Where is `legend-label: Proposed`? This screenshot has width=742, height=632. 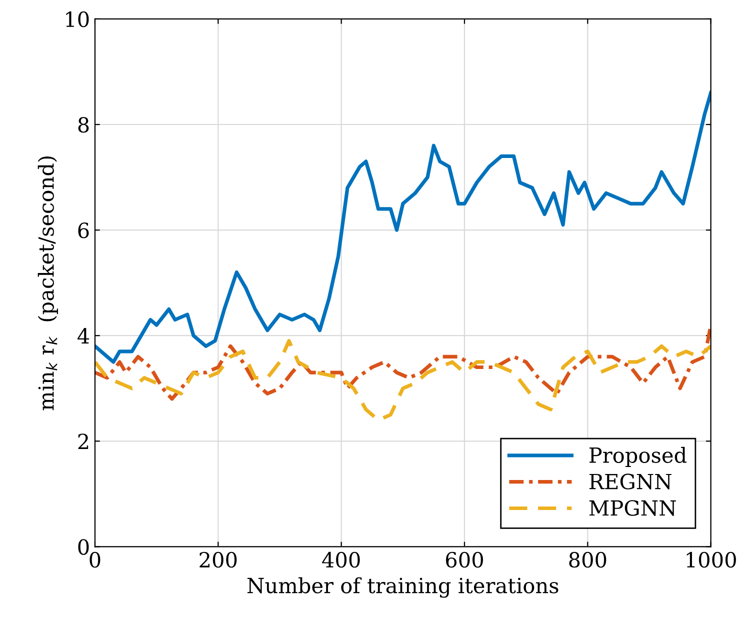 legend-label: Proposed is located at coordinates (638, 457).